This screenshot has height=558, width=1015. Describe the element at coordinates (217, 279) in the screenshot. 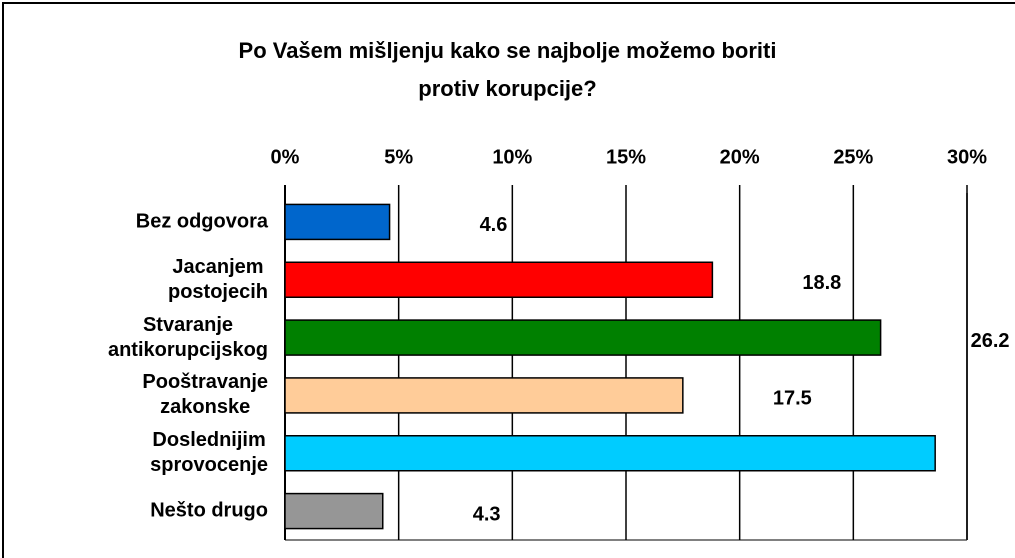

I see `y-tick-label: Jacanjem postojecih` at that location.